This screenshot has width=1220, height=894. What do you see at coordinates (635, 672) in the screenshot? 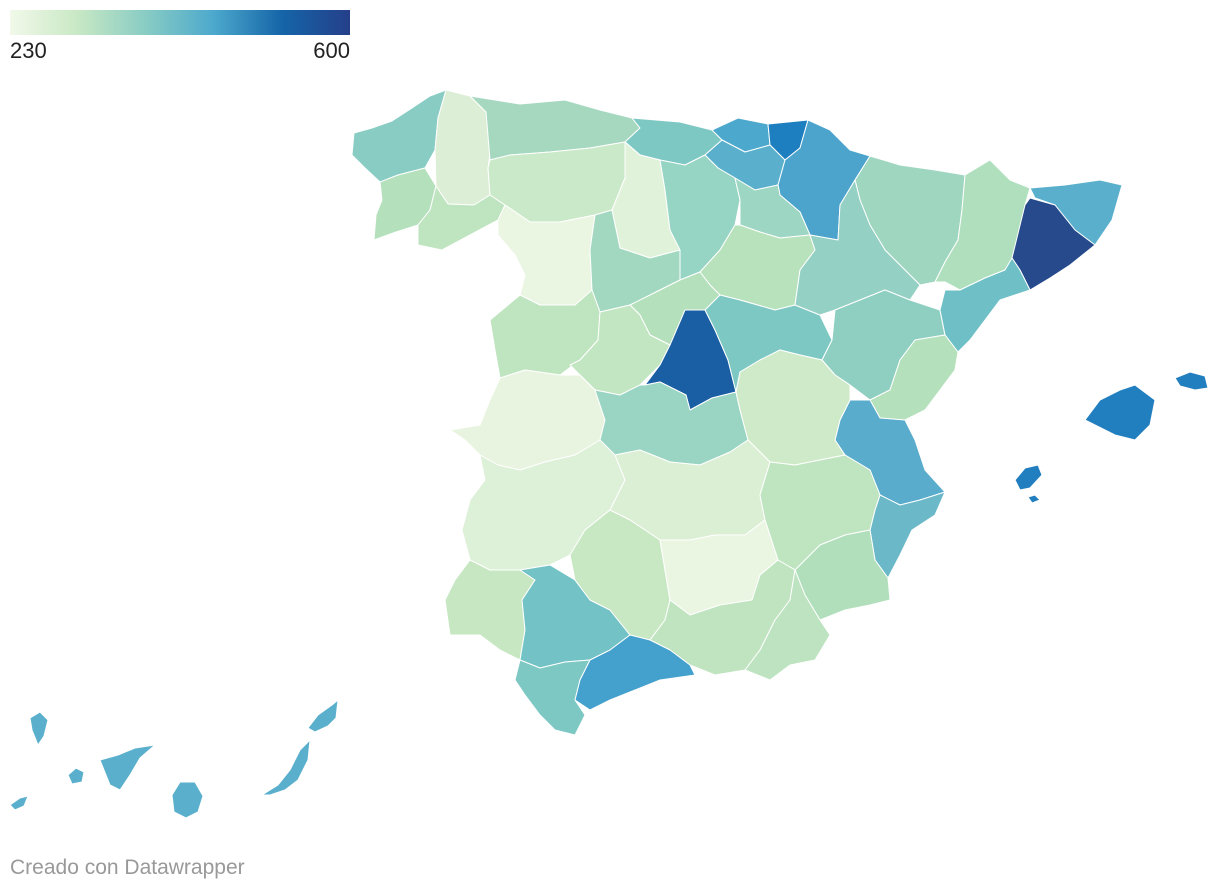
I see `region-malaga` at bounding box center [635, 672].